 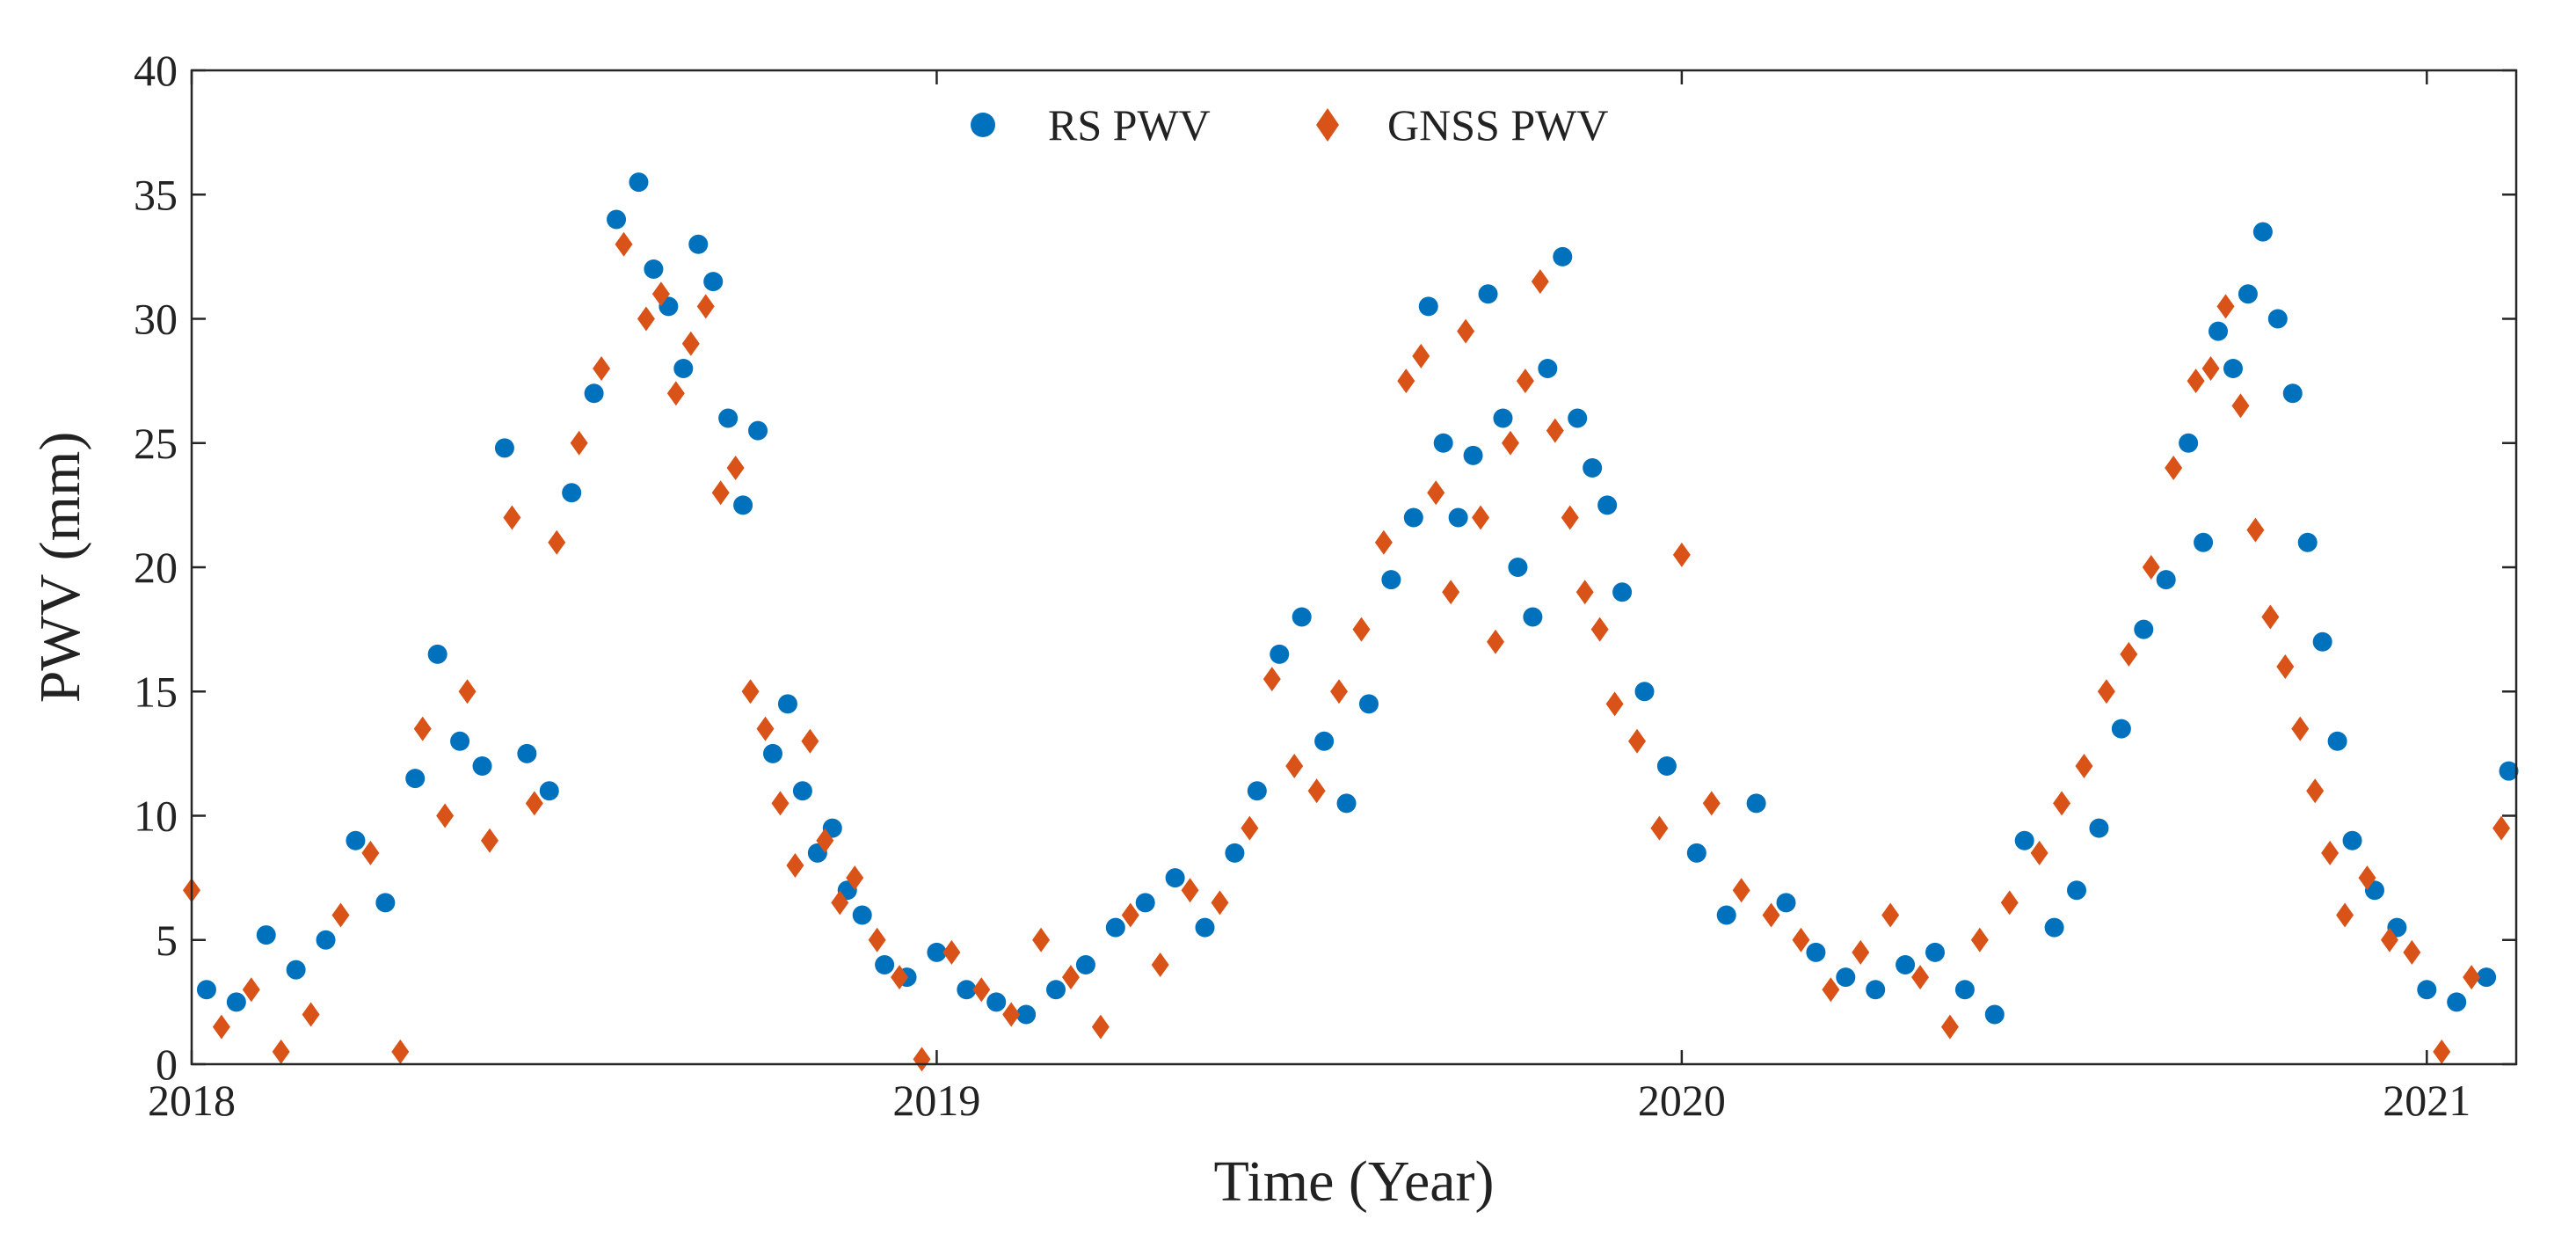 I want to click on legend-rs-marker, so click(x=983, y=125).